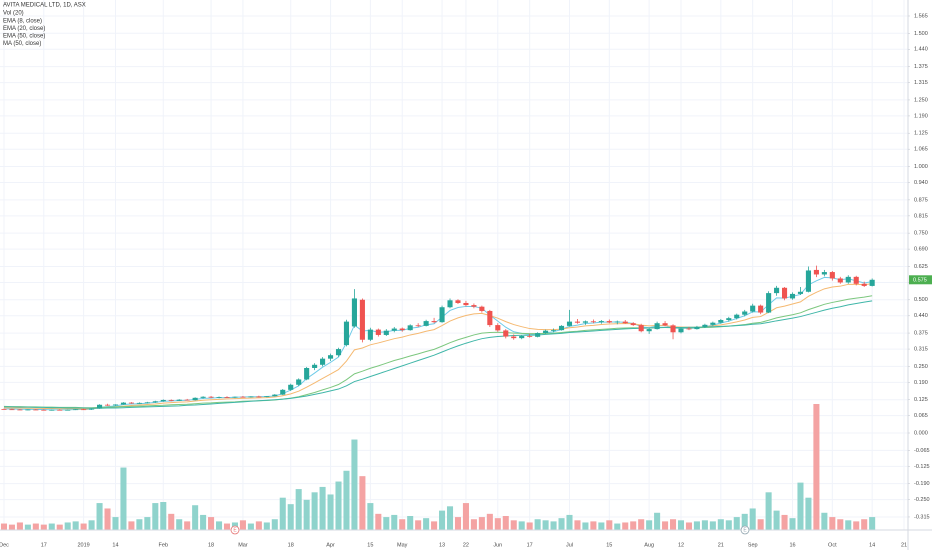 The height and width of the screenshot is (550, 932). What do you see at coordinates (22, 22) in the screenshot?
I see `legend-entry: EMA (8, close)` at bounding box center [22, 22].